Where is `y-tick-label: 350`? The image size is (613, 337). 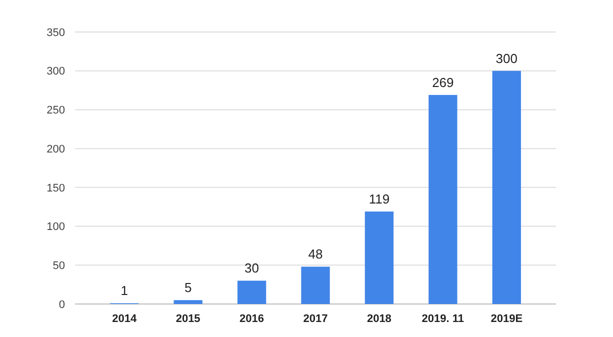
y-tick-label: 350 is located at coordinates (55, 32).